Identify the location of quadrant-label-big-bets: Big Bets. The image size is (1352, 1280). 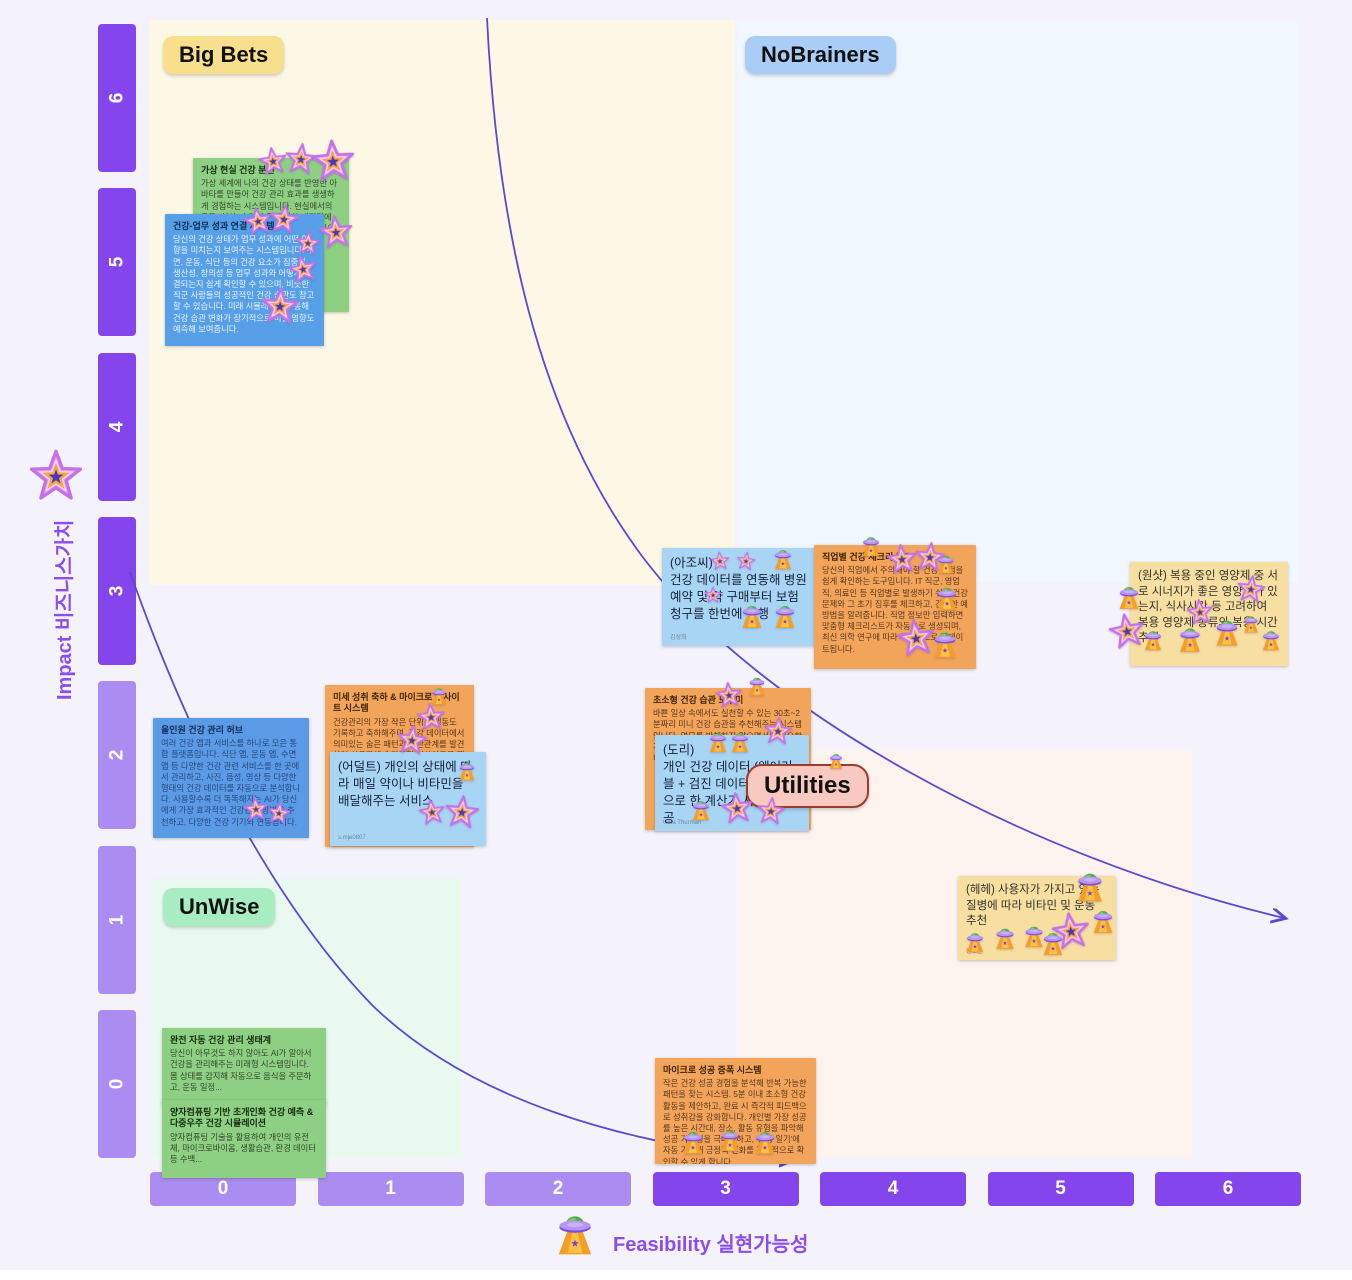
(224, 55).